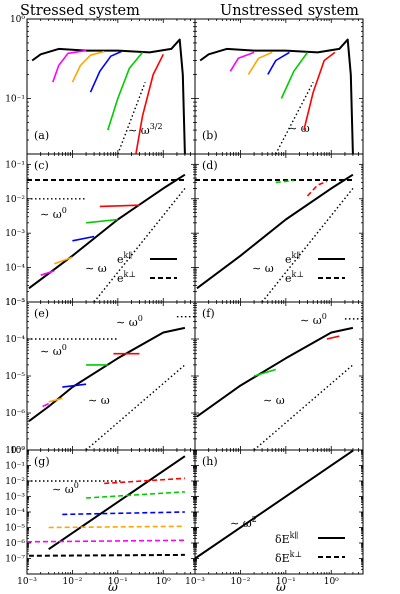 The width and height of the screenshot is (400, 594). What do you see at coordinates (299, 128) in the screenshot?
I see `annotation-b: ∼ ω` at bounding box center [299, 128].